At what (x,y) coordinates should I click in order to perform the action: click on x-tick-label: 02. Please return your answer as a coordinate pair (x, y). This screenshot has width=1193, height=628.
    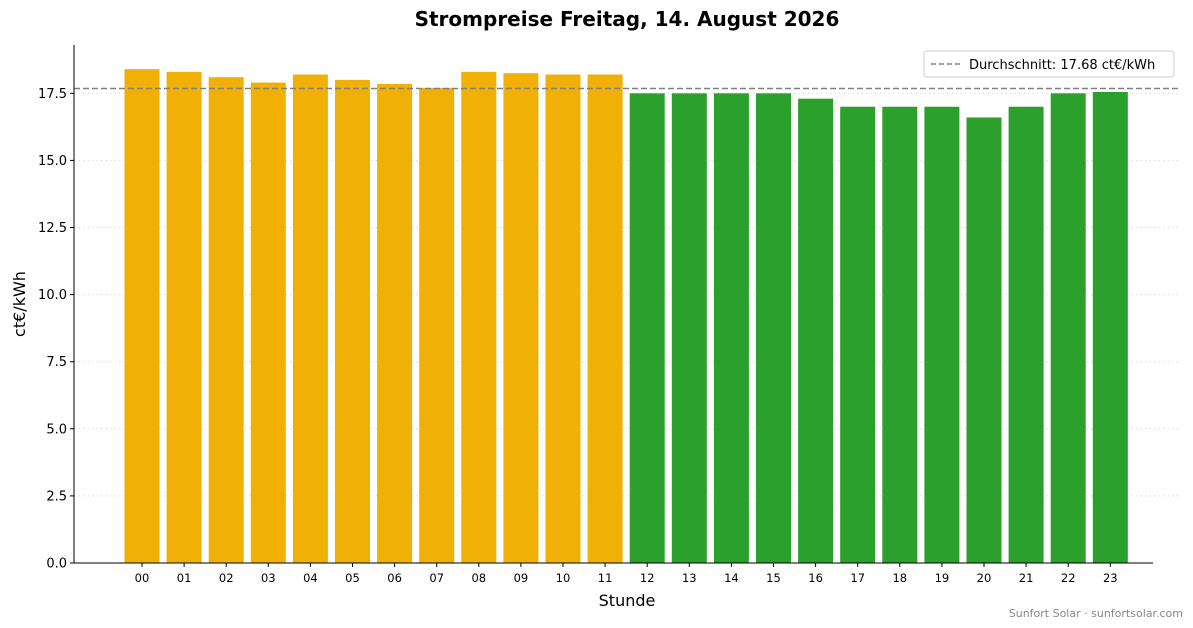
    Looking at the image, I should click on (226, 578).